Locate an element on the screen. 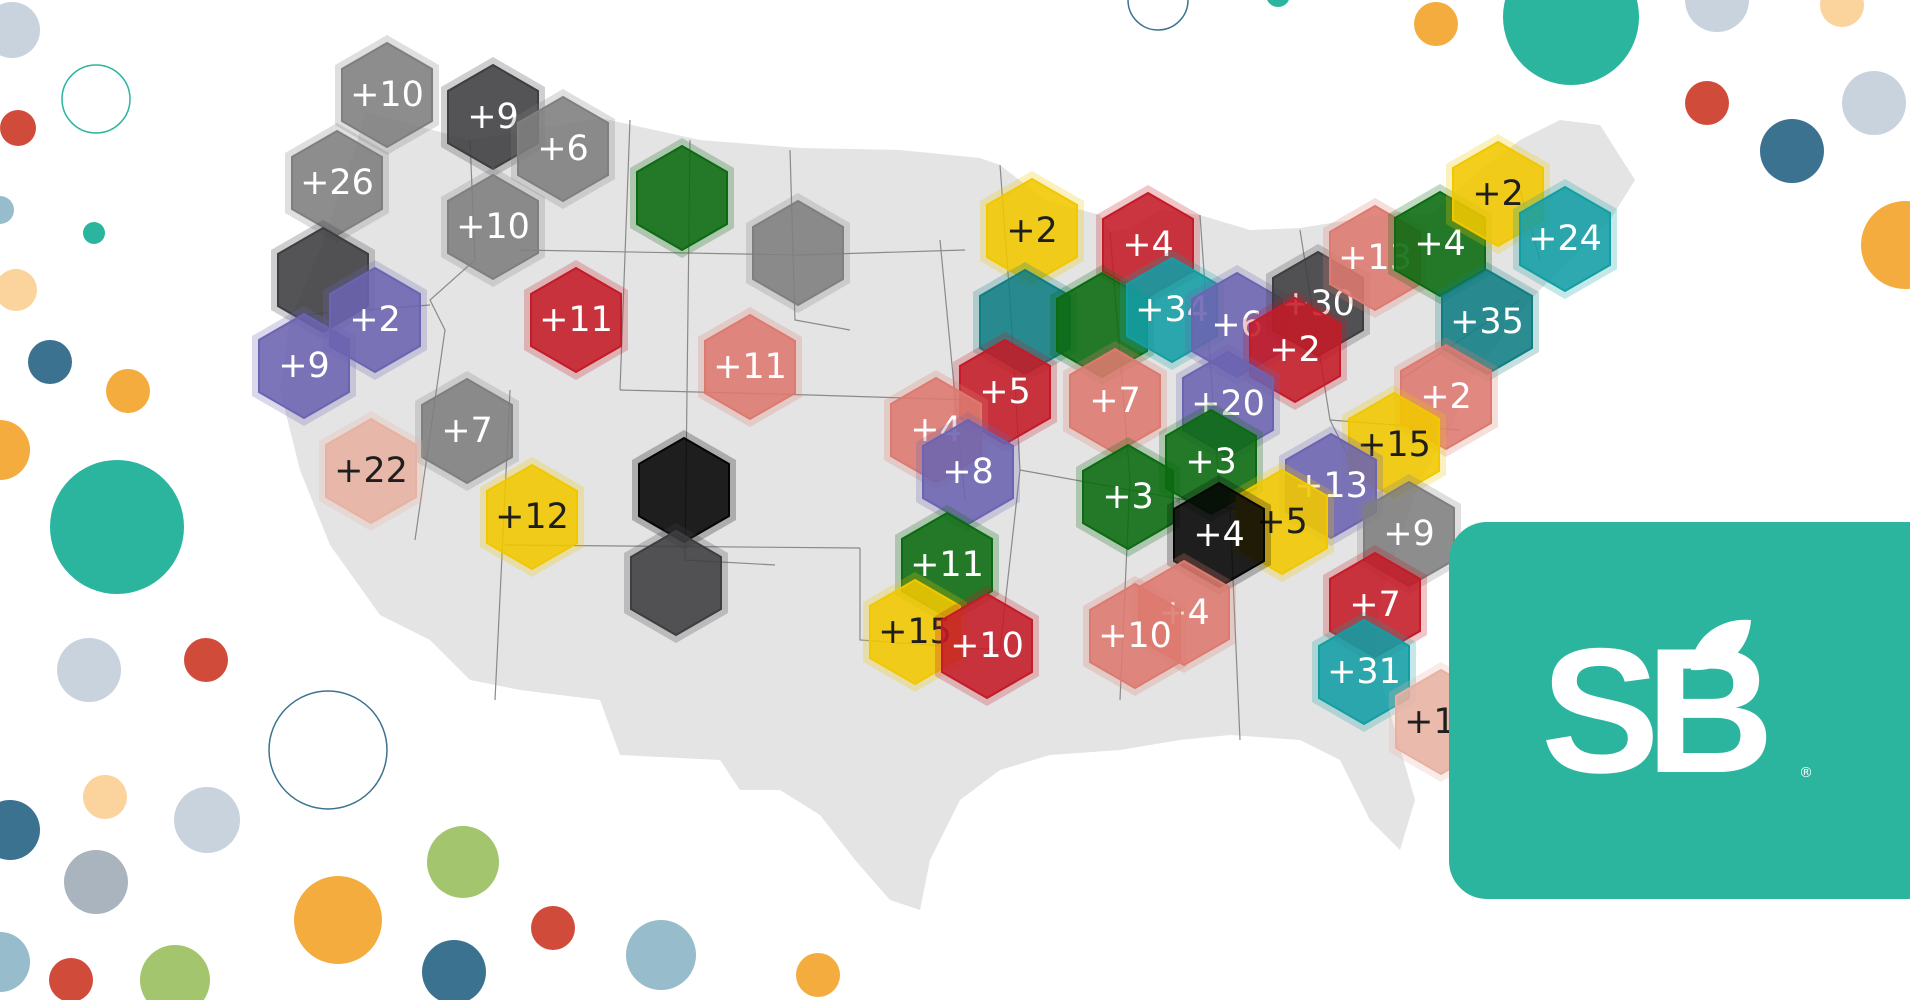 This screenshot has width=1910, height=1000. hex-label: +35 is located at coordinates (1487, 322).